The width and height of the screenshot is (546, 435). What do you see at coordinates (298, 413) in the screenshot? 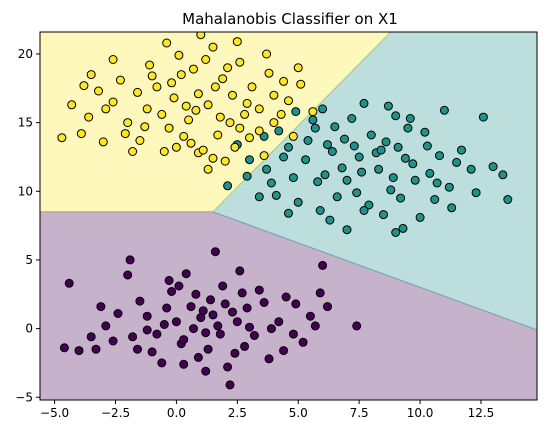
I see `x-tick-label: 5.0` at bounding box center [298, 413].